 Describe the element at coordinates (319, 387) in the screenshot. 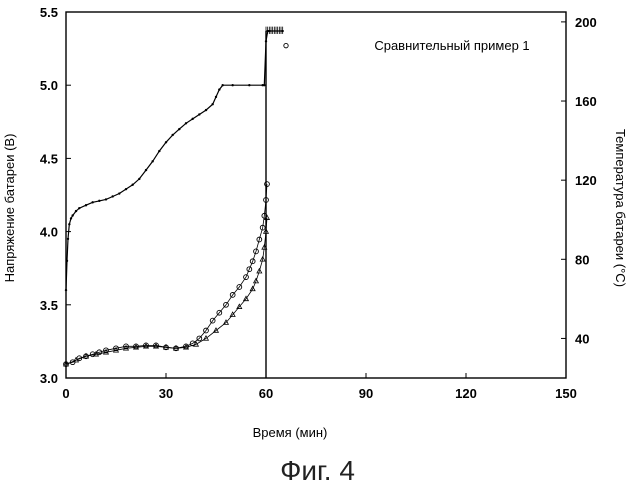

I see `x-axis: 0 30 60 90 120 150` at that location.